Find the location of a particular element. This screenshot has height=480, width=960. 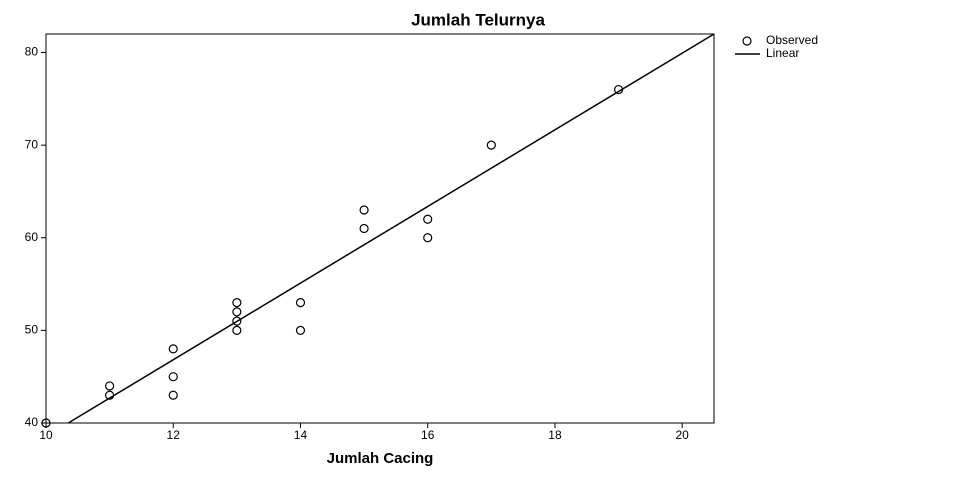

y-tick-label: 70 is located at coordinates (32, 144).